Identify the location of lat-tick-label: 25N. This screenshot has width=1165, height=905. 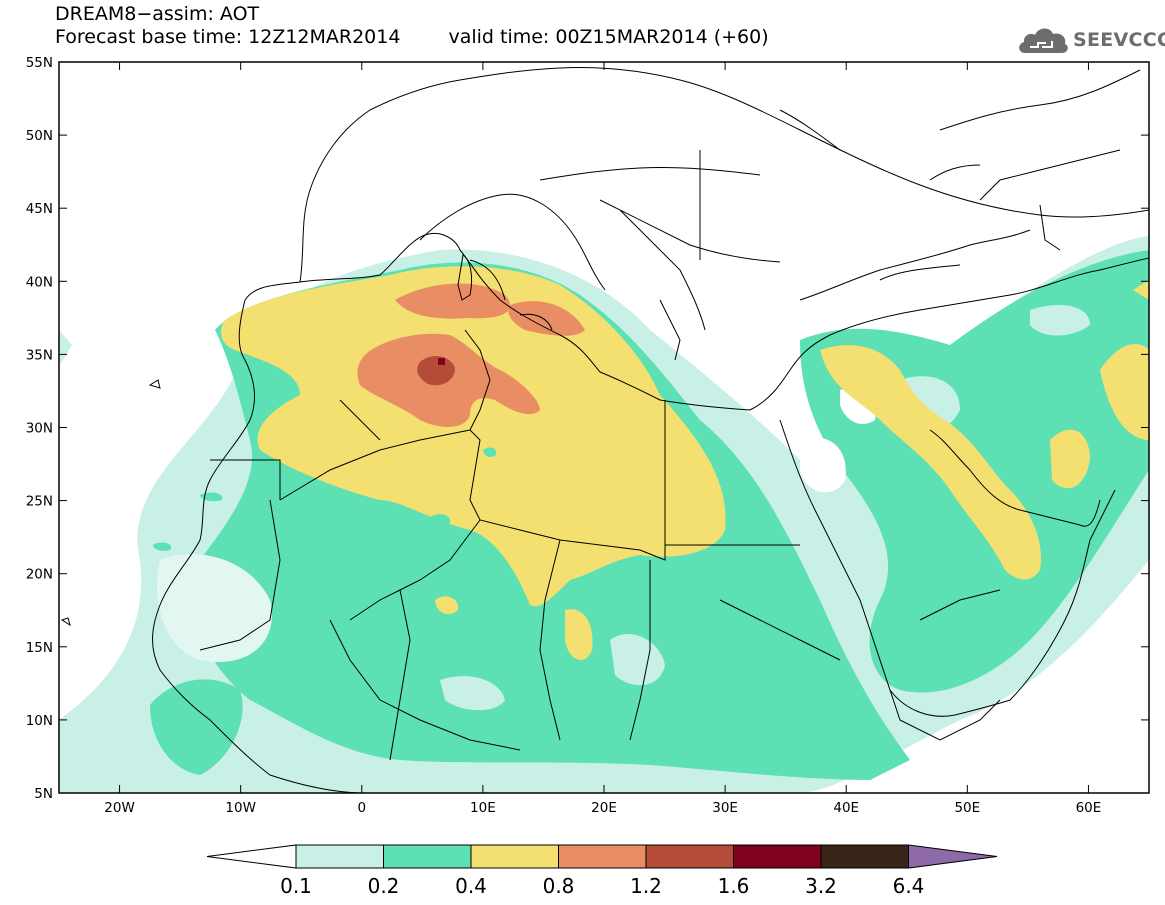
(39, 502).